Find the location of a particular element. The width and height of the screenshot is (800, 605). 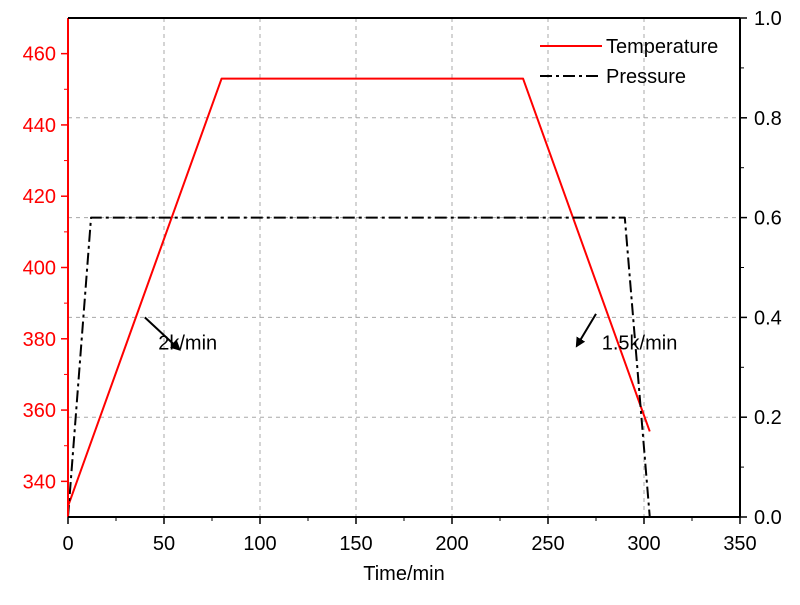

x-axis-label: Time/min is located at coordinates (403, 574).